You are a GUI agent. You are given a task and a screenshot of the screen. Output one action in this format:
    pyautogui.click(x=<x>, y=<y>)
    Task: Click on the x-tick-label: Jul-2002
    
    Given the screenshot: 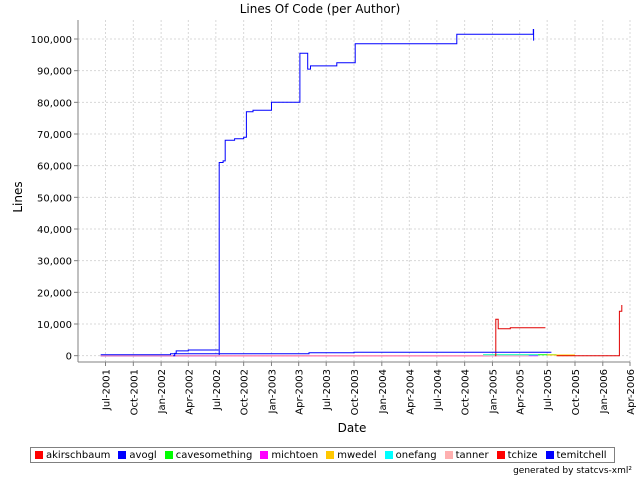 What is the action you would take?
    pyautogui.click(x=217, y=390)
    